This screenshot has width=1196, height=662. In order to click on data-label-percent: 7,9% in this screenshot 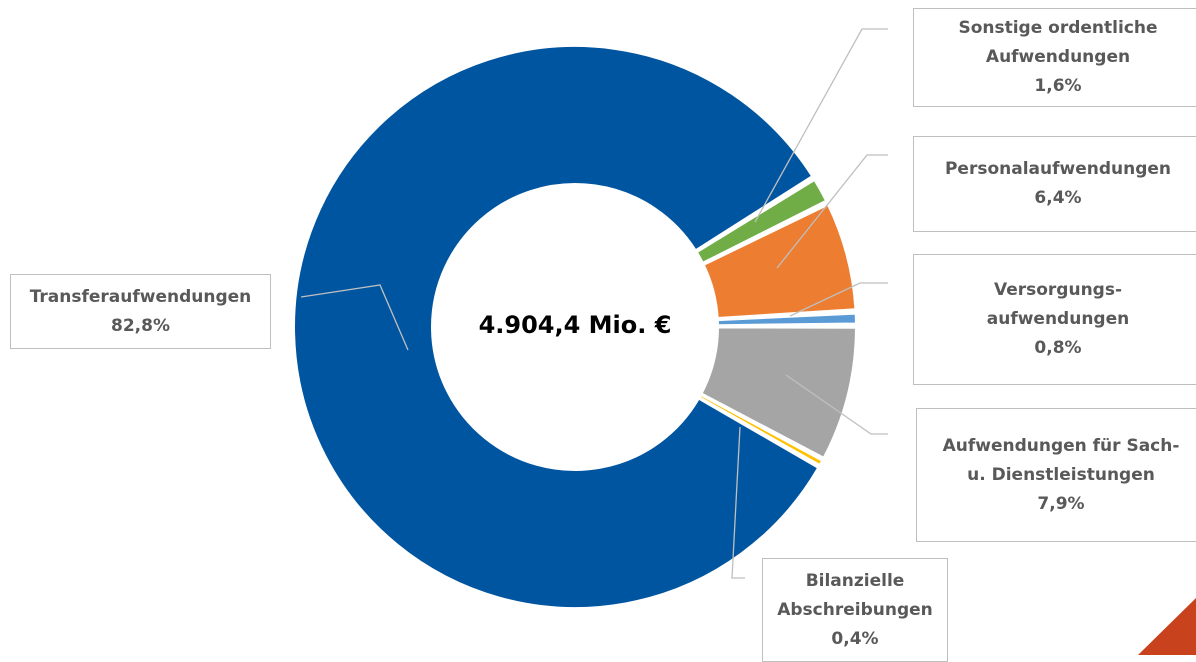, I will do `click(1061, 503)`.